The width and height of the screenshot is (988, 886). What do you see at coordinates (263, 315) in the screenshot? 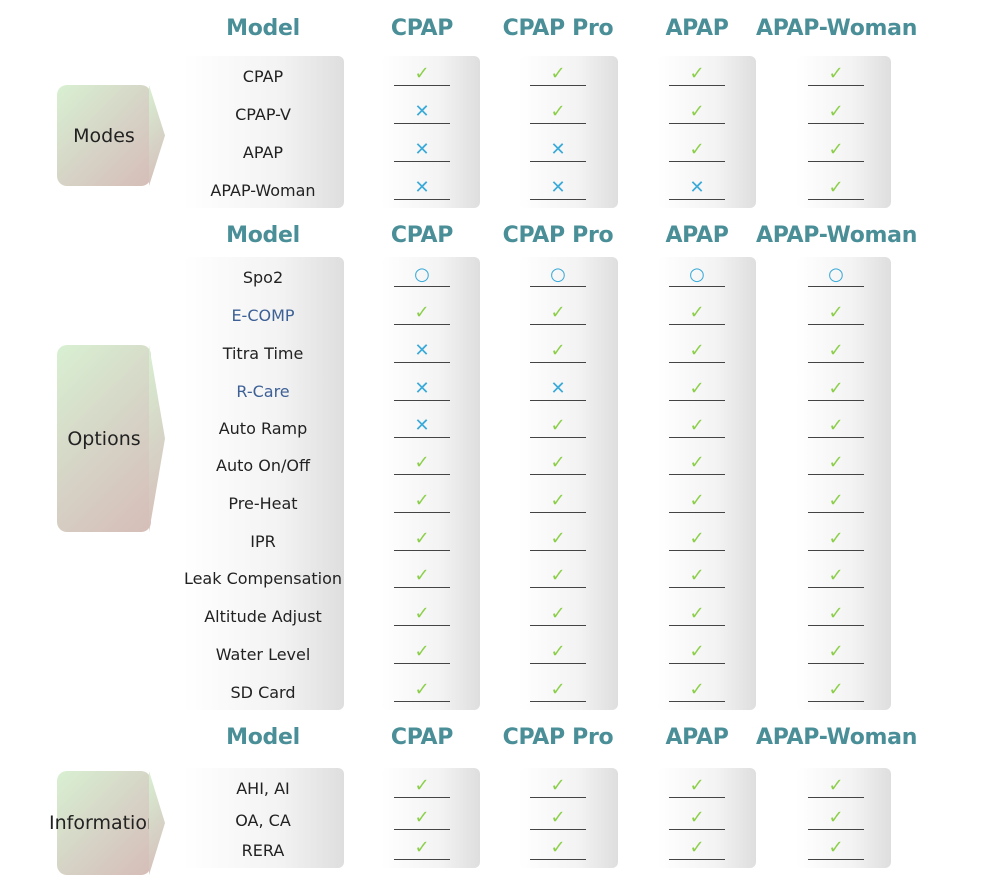
I see `row-label: E-COMP` at bounding box center [263, 315].